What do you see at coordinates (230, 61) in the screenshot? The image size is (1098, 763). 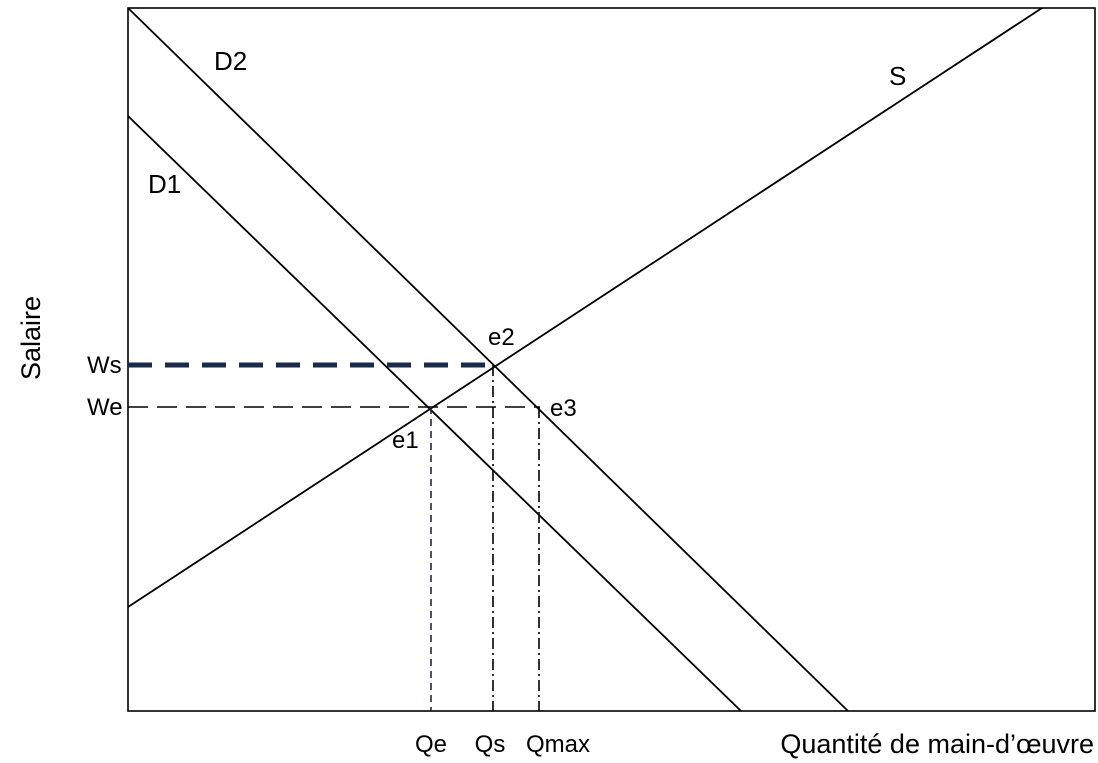 I see `curve-label-d2: D2` at bounding box center [230, 61].